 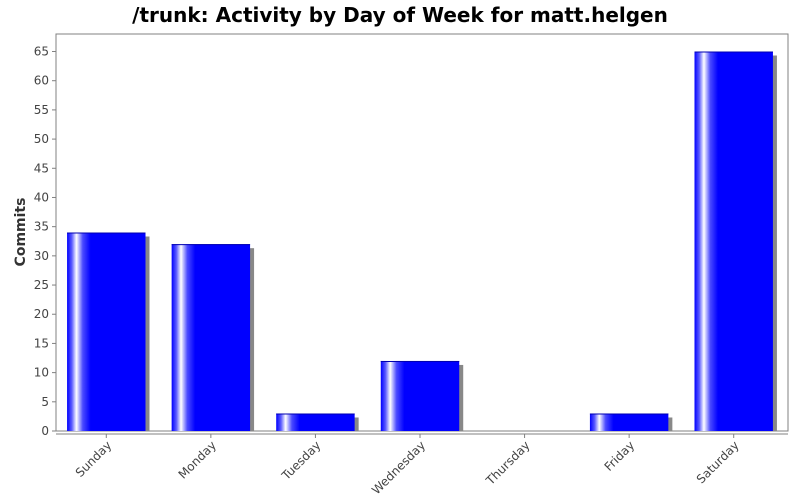 I want to click on y-tick-label: 40, so click(x=41, y=197).